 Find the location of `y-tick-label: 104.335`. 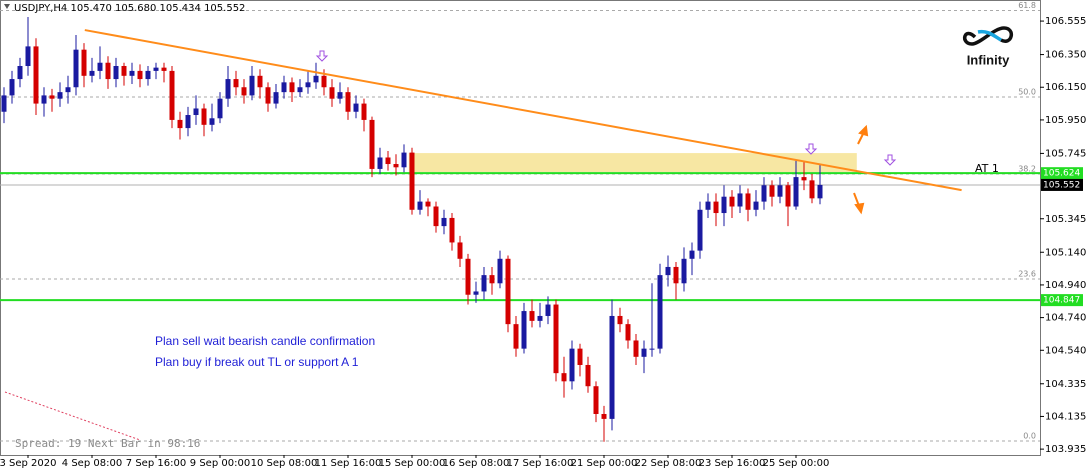

y-tick-label: 104.335 is located at coordinates (1065, 384).